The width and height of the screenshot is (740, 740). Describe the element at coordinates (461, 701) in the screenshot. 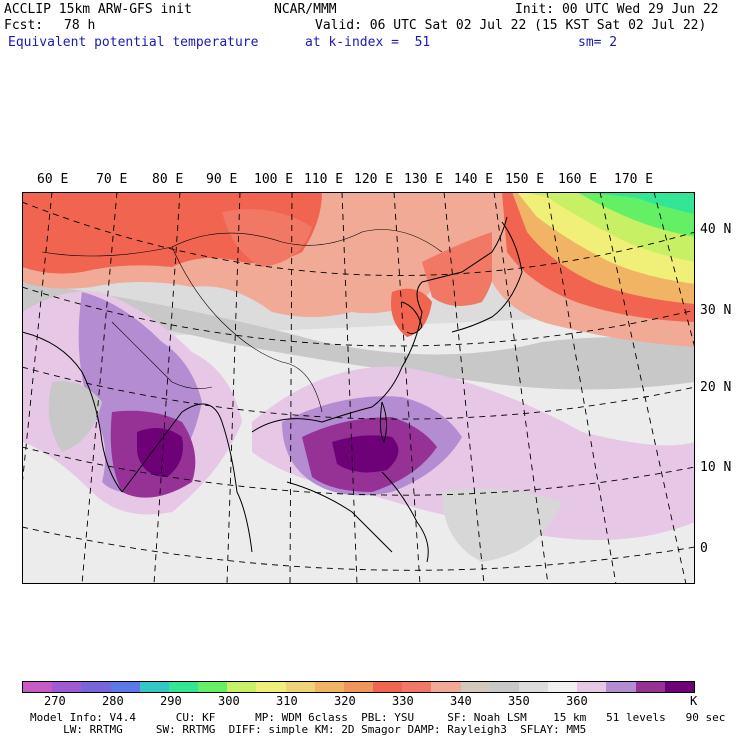

I see `colorbar-tick: 340` at that location.